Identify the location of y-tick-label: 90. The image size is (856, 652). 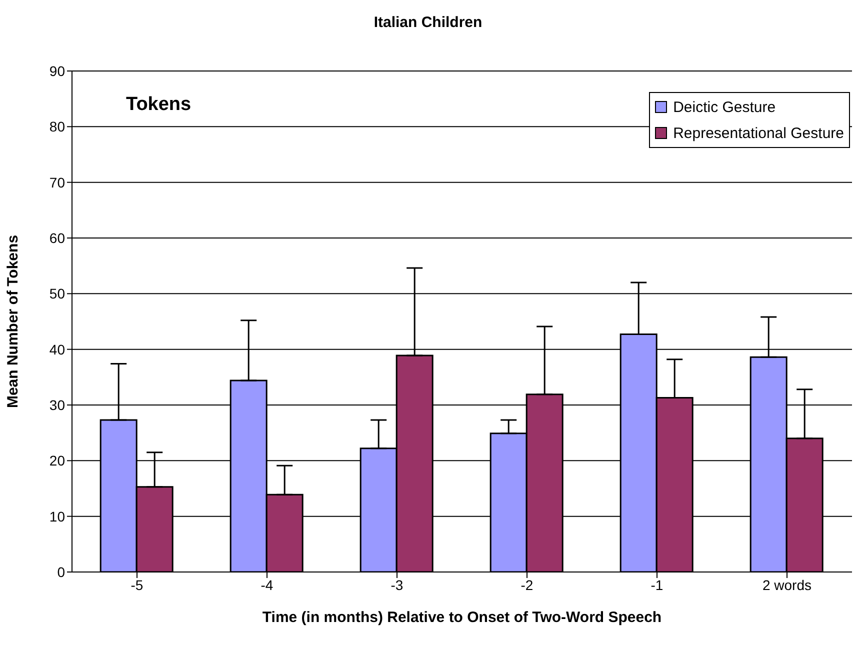
(57, 70).